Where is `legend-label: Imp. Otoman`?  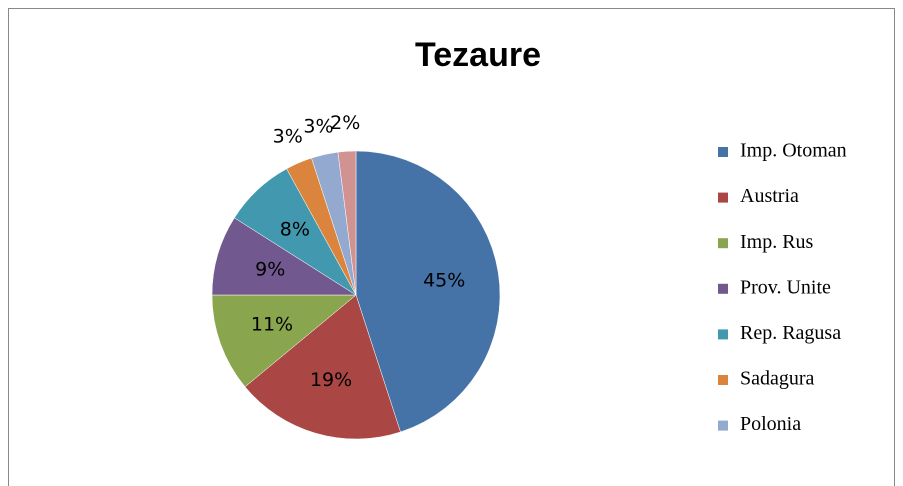 legend-label: Imp. Otoman is located at coordinates (793, 151).